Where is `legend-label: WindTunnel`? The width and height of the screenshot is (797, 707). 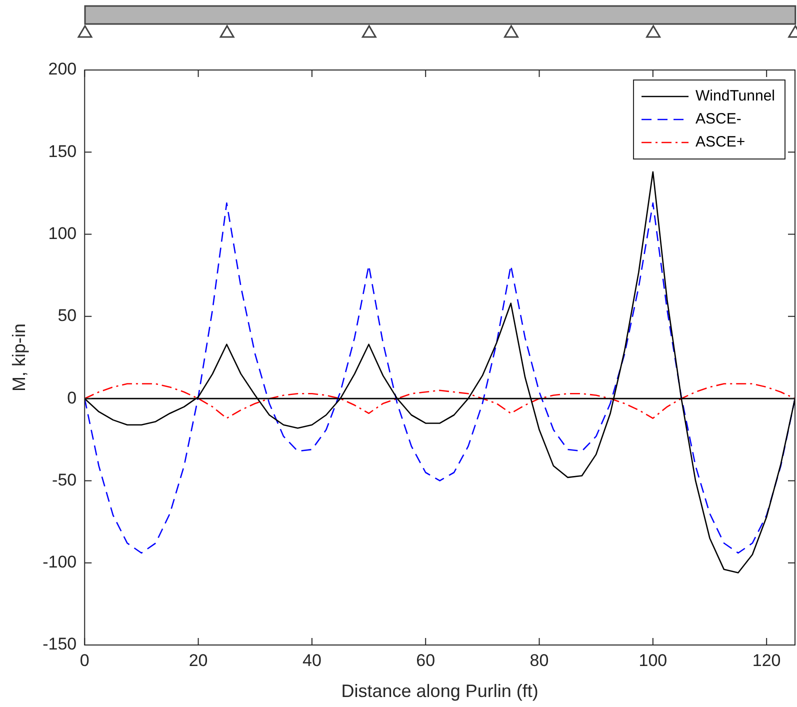
legend-label: WindTunnel is located at coordinates (735, 96).